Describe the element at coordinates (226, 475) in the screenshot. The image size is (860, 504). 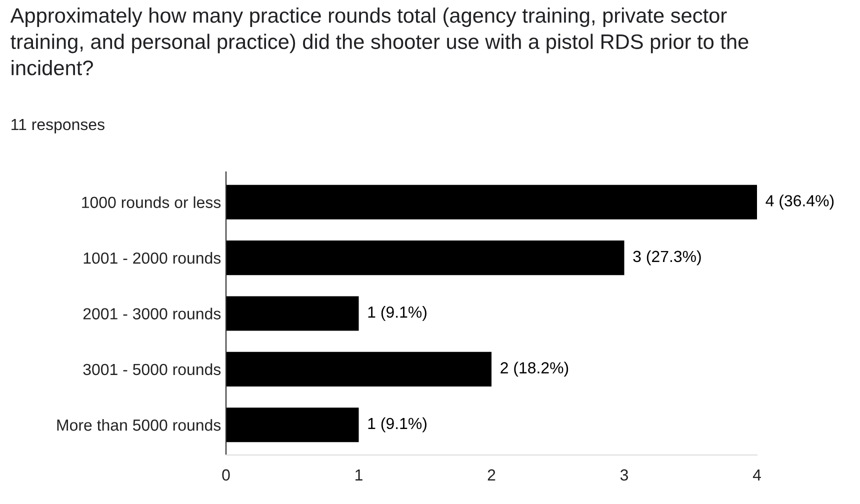
I see `x-tick-label: 0` at that location.